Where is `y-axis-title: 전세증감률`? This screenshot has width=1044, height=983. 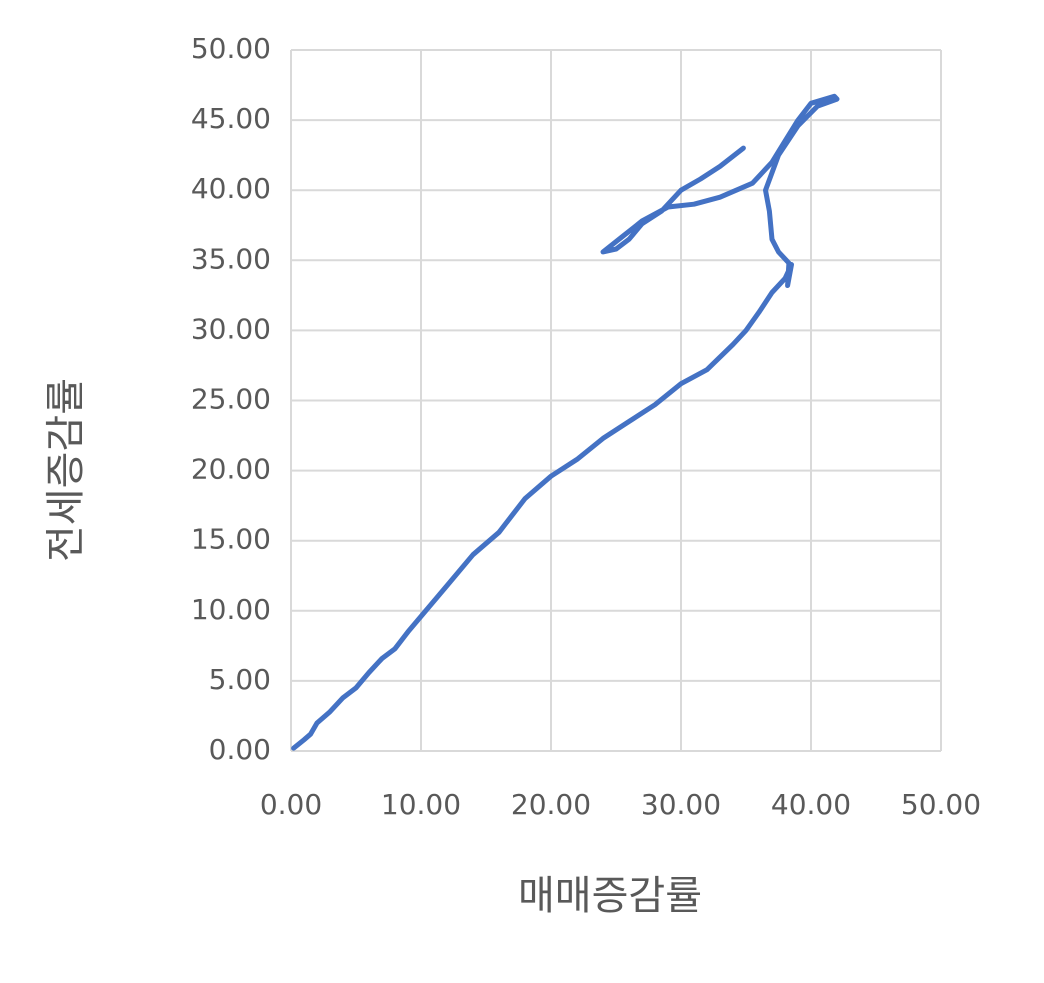 y-axis-title: 전세증감률 is located at coordinates (66, 470).